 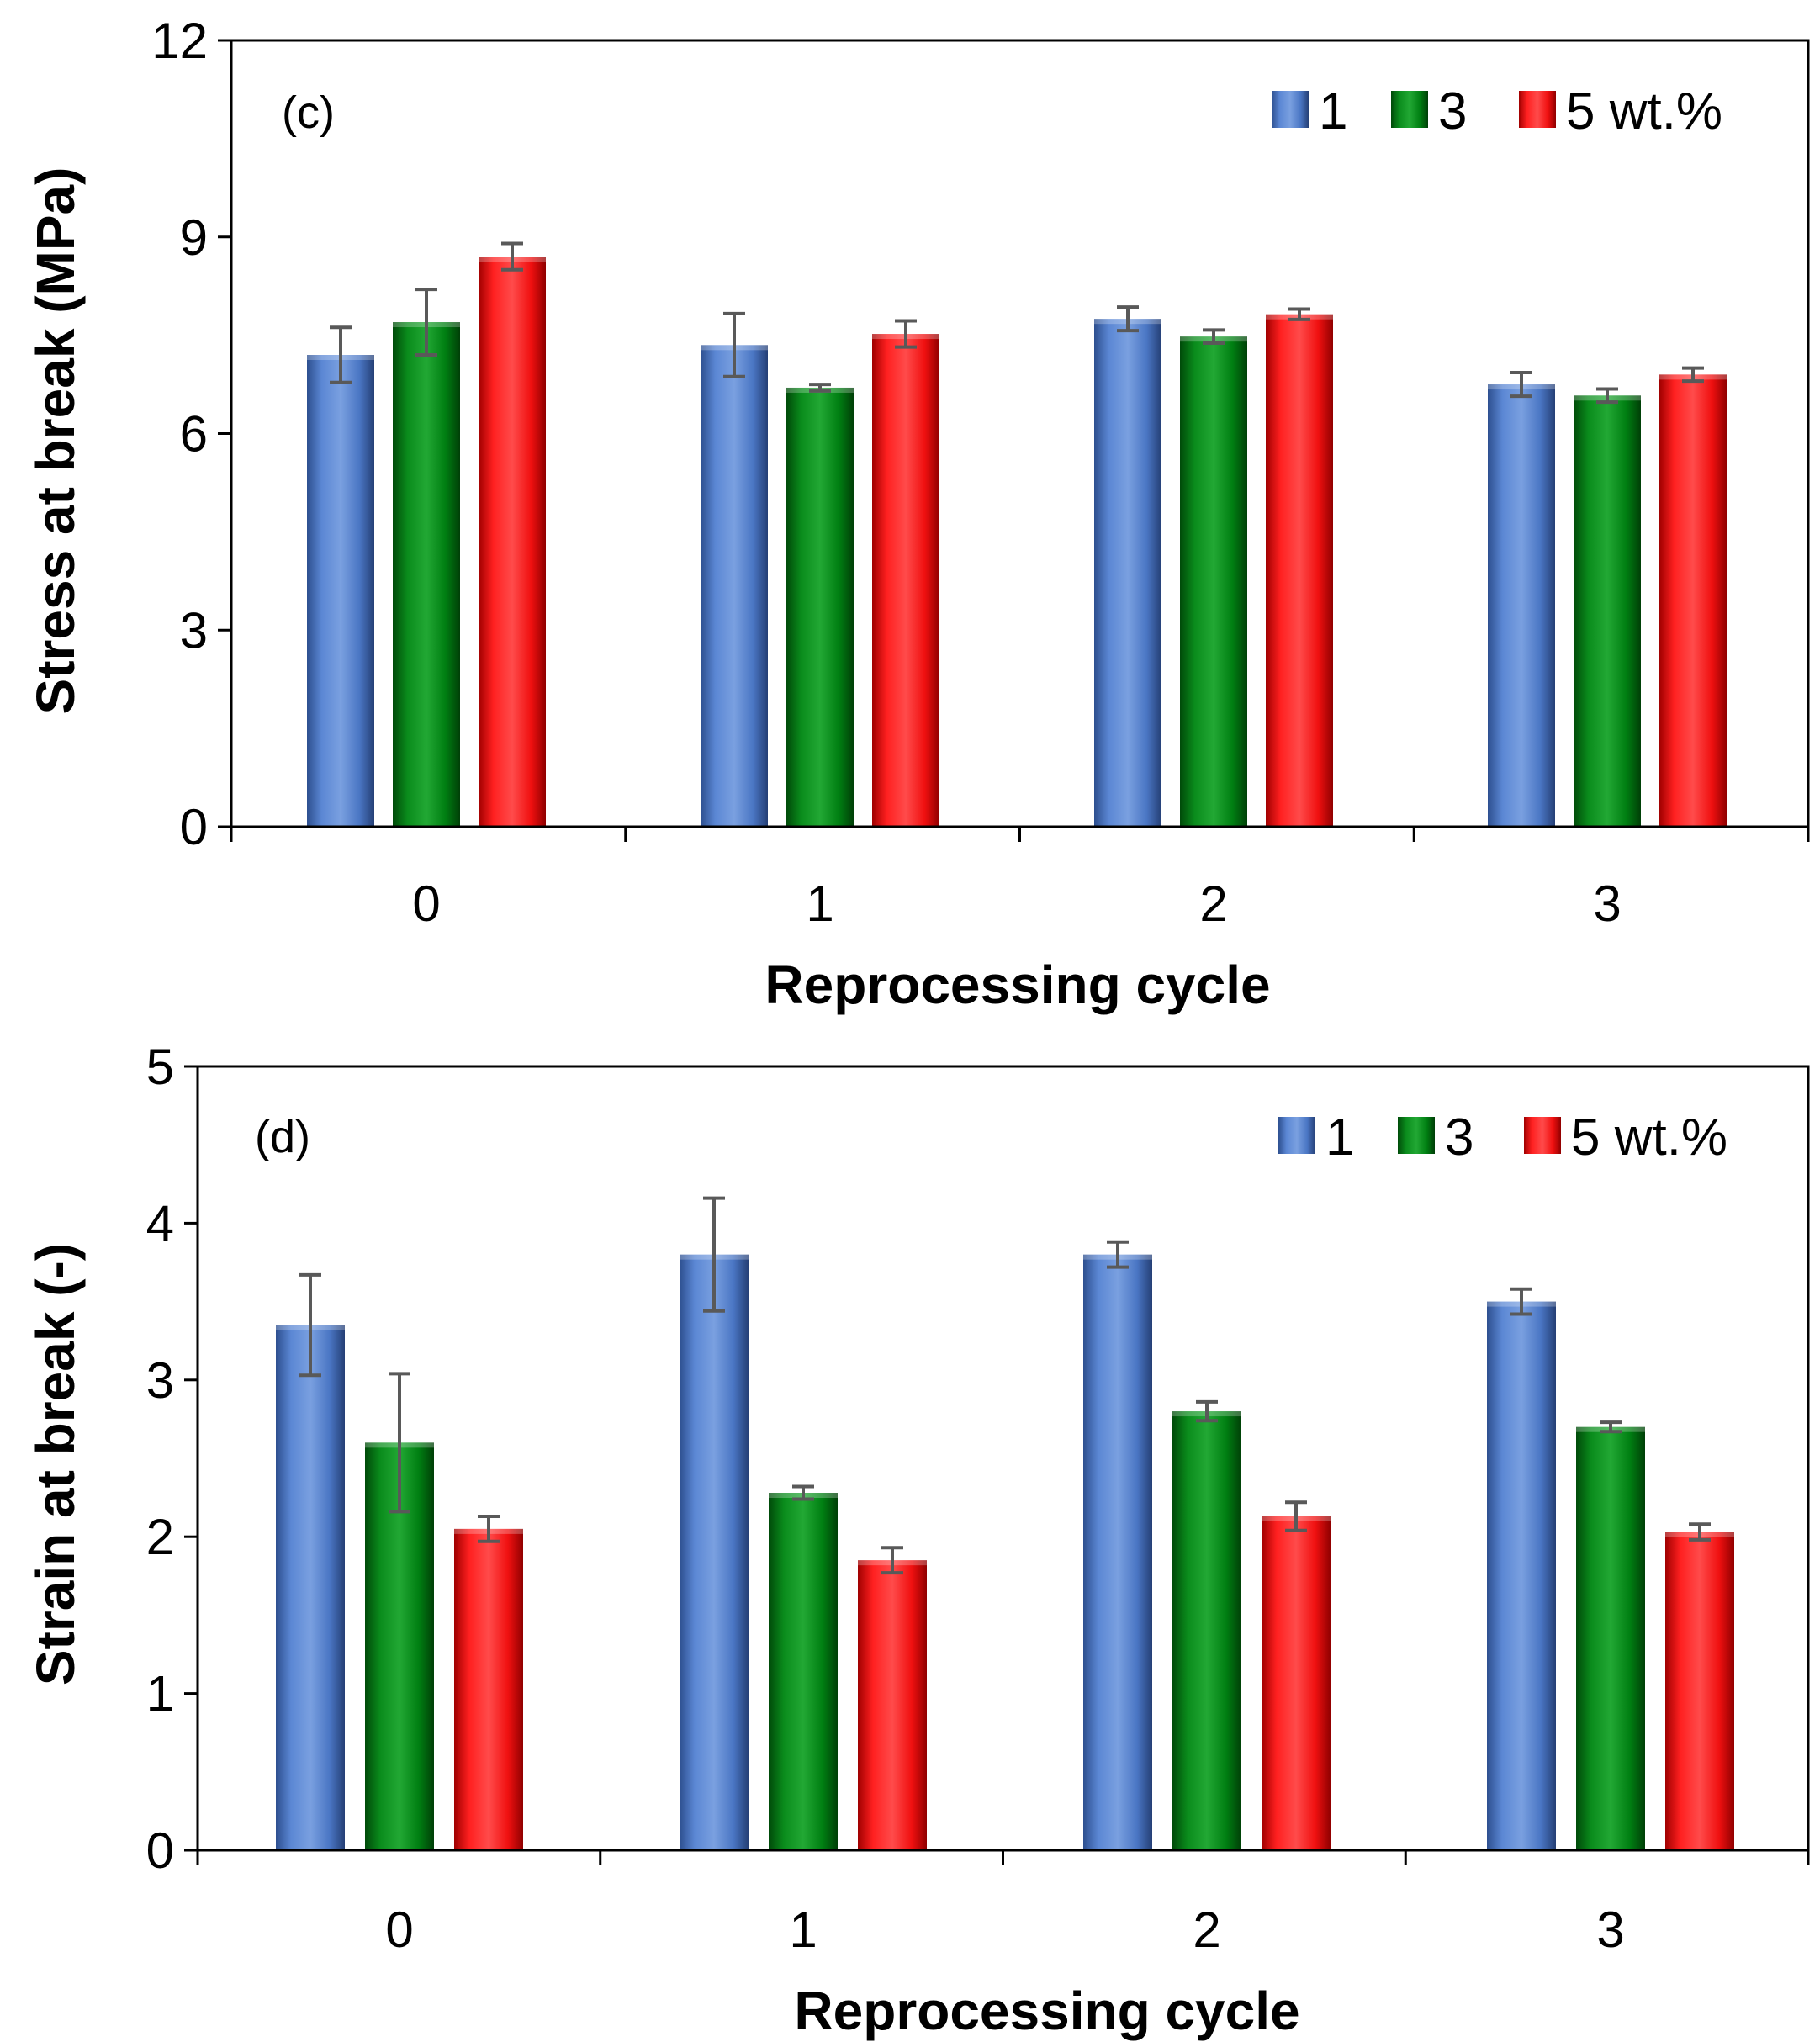 What do you see at coordinates (179, 41) in the screenshot?
I see `y-tick-label: 12` at bounding box center [179, 41].